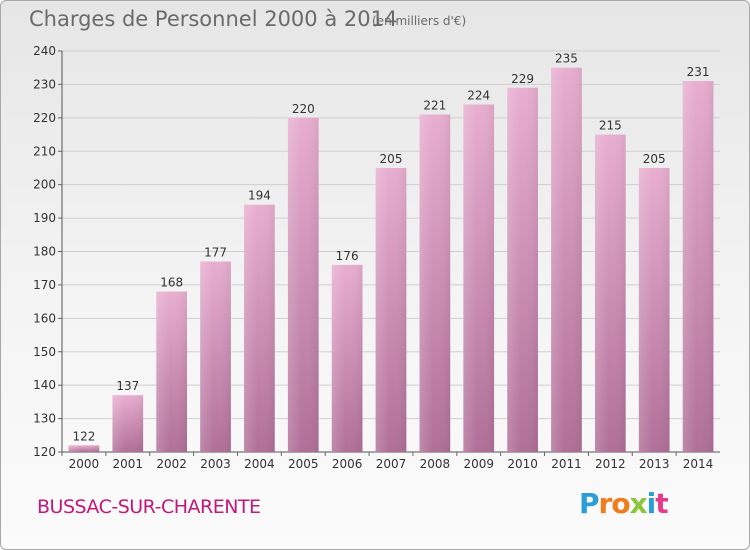 The height and width of the screenshot is (550, 750). Describe the element at coordinates (435, 464) in the screenshot. I see `x-tick-label: 2008` at that location.